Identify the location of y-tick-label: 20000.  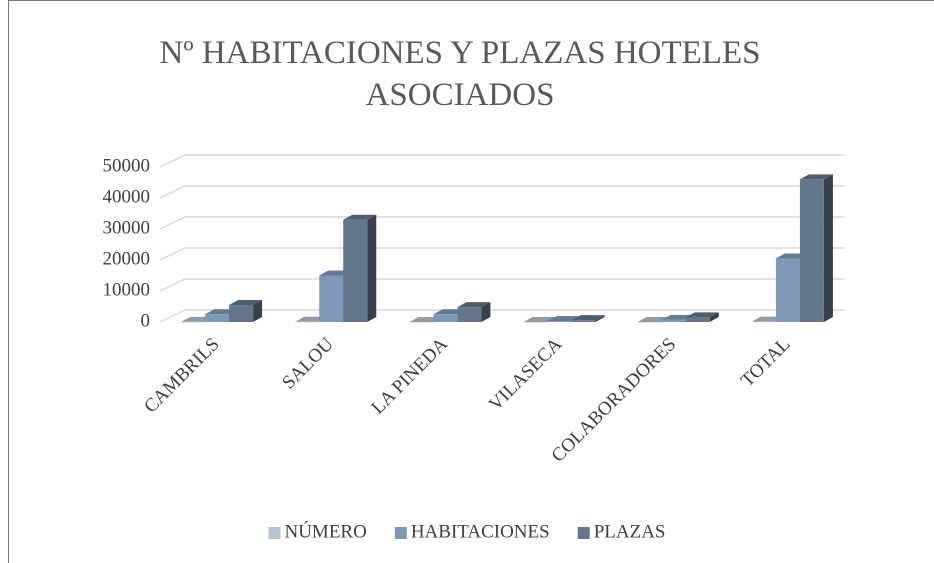
(127, 258).